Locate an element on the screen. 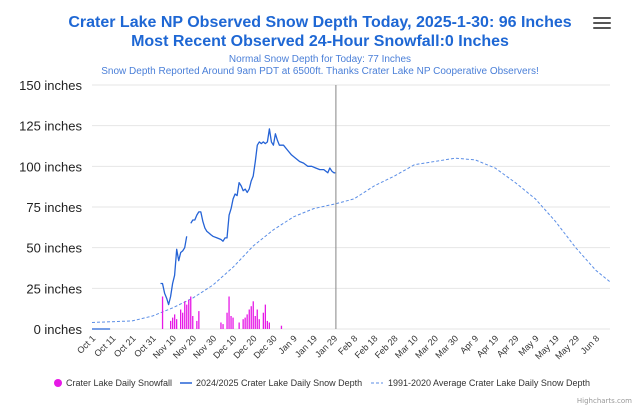  y-tick-label: 125 inches is located at coordinates (50, 126).